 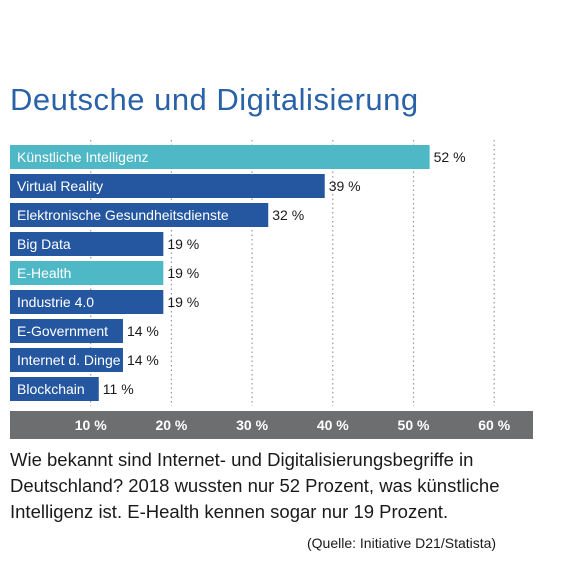 I want to click on category-label: Internet d. Dinge, so click(x=69, y=360).